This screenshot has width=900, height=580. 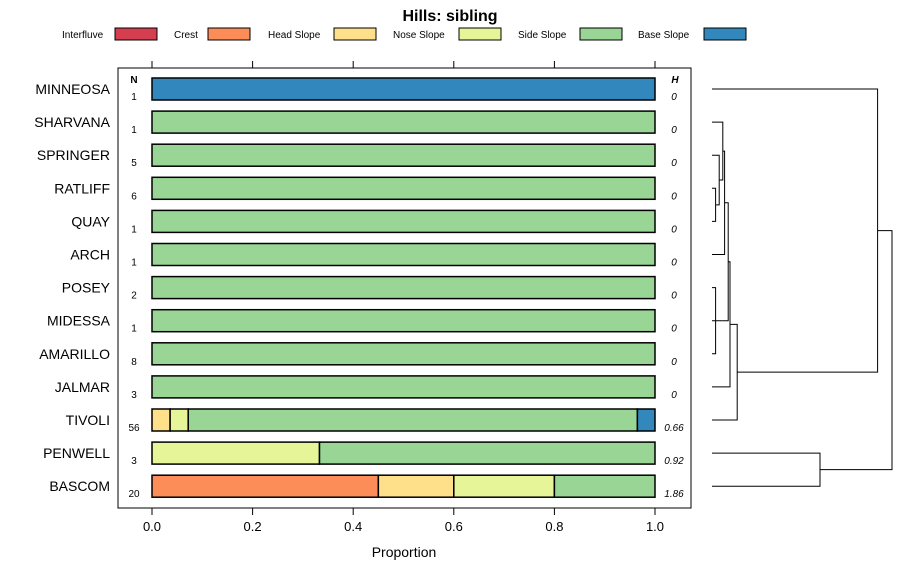 What do you see at coordinates (353, 526) in the screenshot?
I see `x-tick-label: 0.4` at bounding box center [353, 526].